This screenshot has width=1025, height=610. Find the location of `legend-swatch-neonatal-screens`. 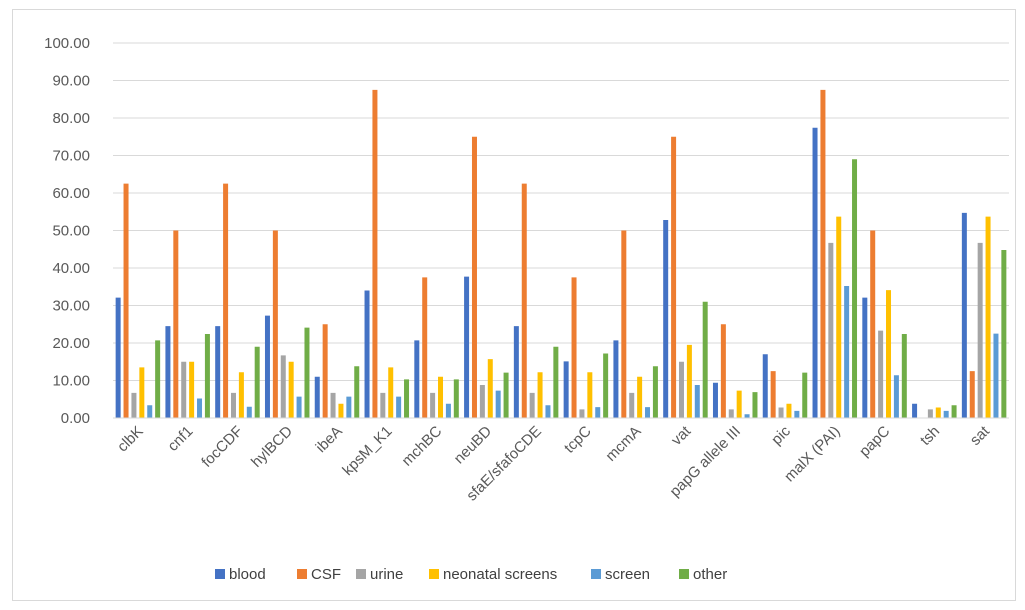

legend-swatch-neonatal-screens is located at coordinates (434, 574).